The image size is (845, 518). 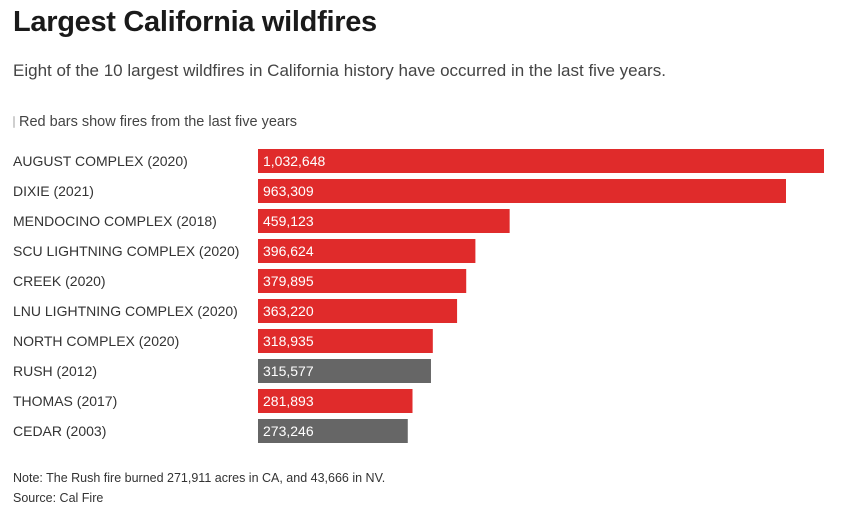 What do you see at coordinates (288, 401) in the screenshot?
I see `value-label-thomas-2017: 281,893` at bounding box center [288, 401].